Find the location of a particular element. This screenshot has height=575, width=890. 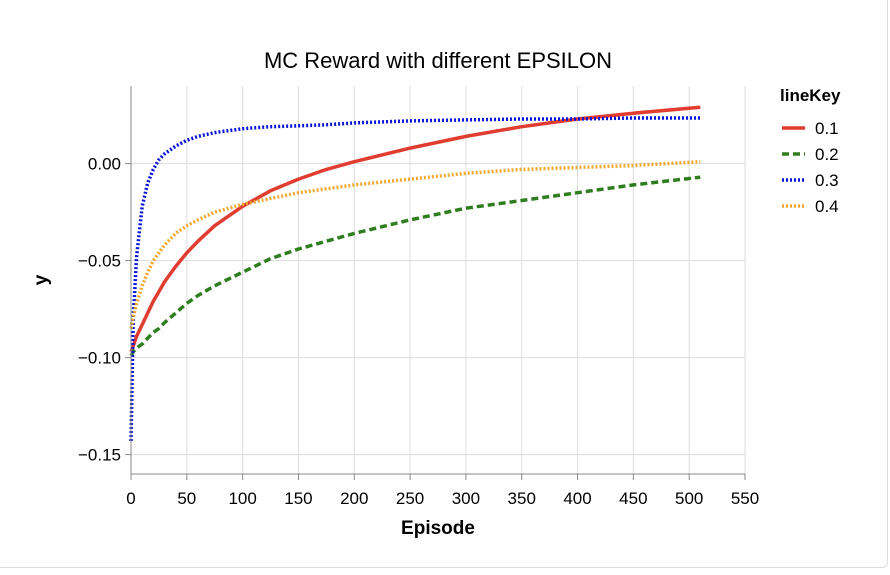

x-tick-label: 150 is located at coordinates (298, 498).